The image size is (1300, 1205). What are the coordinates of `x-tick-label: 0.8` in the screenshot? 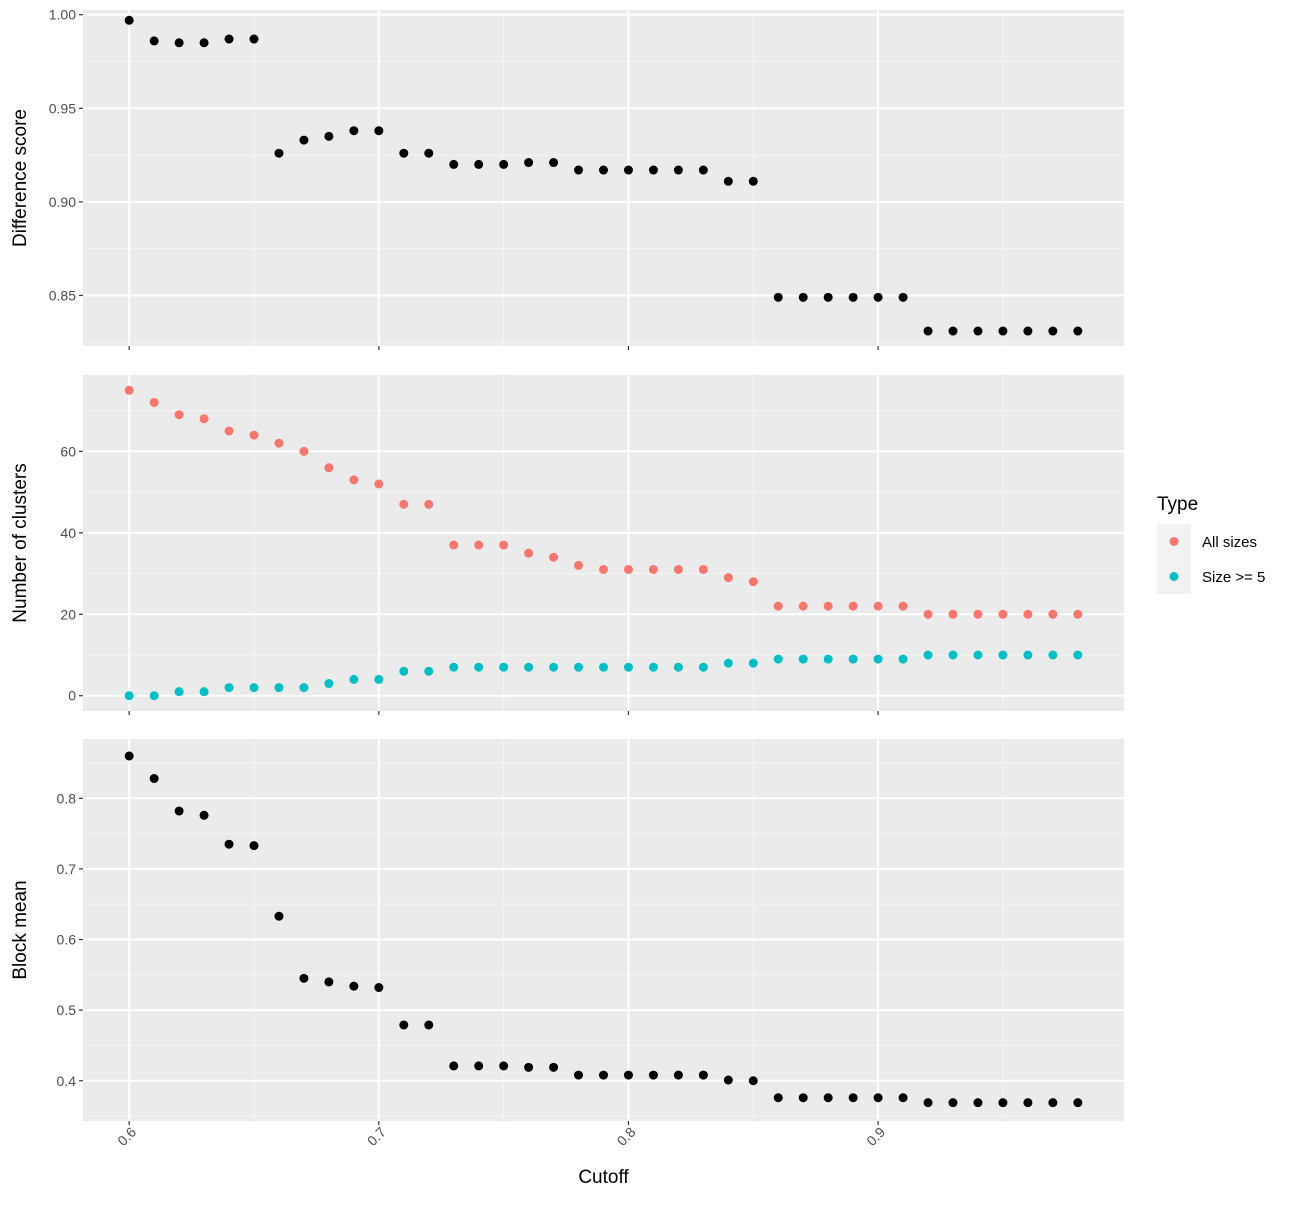 It's located at (626, 1136).